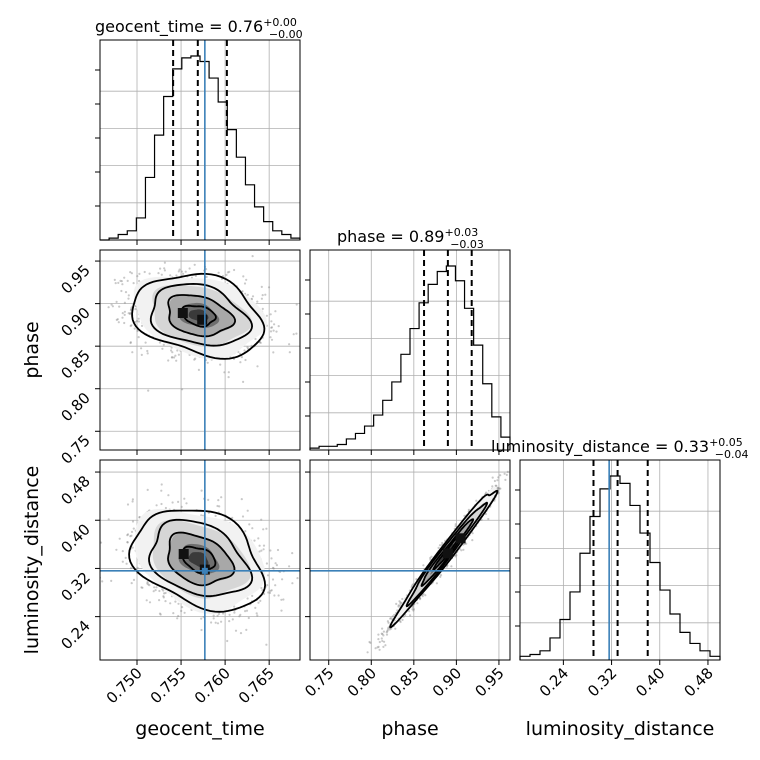 The image size is (760, 760). Describe the element at coordinates (286, 34) in the screenshot. I see `title-minus: −0.00` at that location.